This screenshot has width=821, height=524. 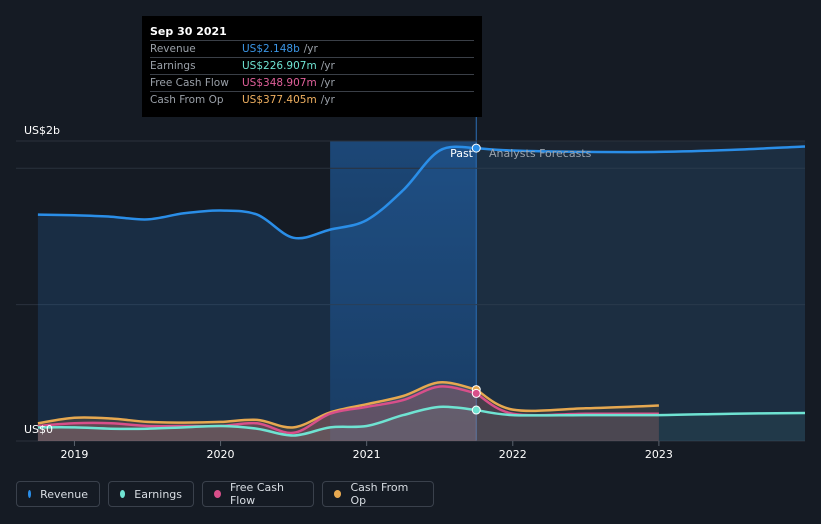 What do you see at coordinates (189, 83) in the screenshot?
I see `tooltip-label: Free Cash Flow` at bounding box center [189, 83].